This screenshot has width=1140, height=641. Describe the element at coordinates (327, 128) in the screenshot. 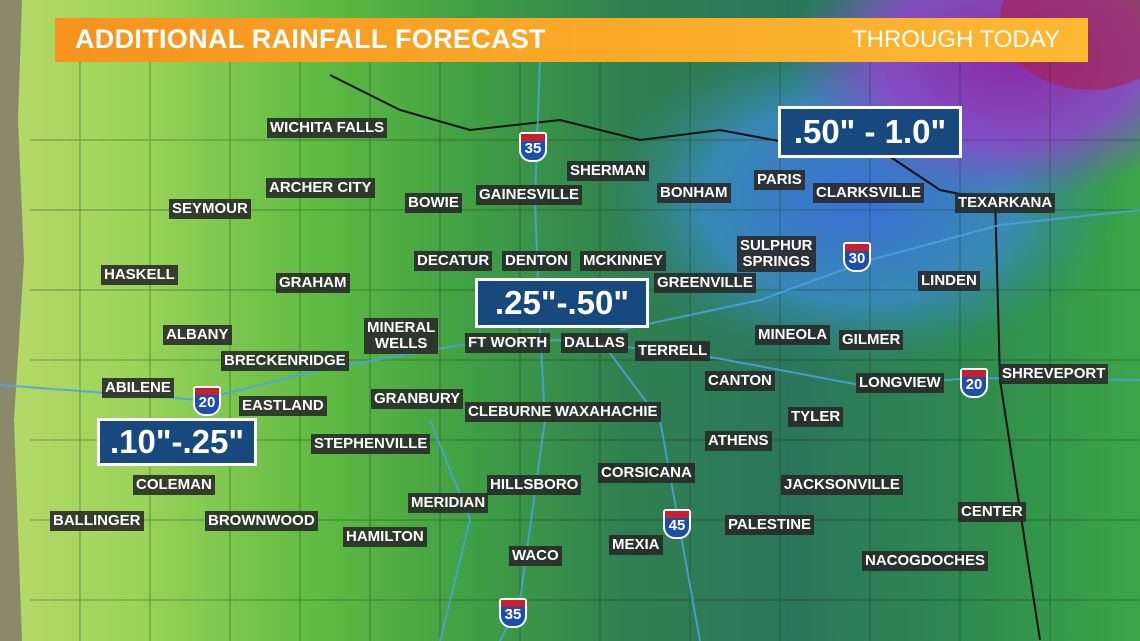

I see `city-label: WICHITA FALLS` at that location.